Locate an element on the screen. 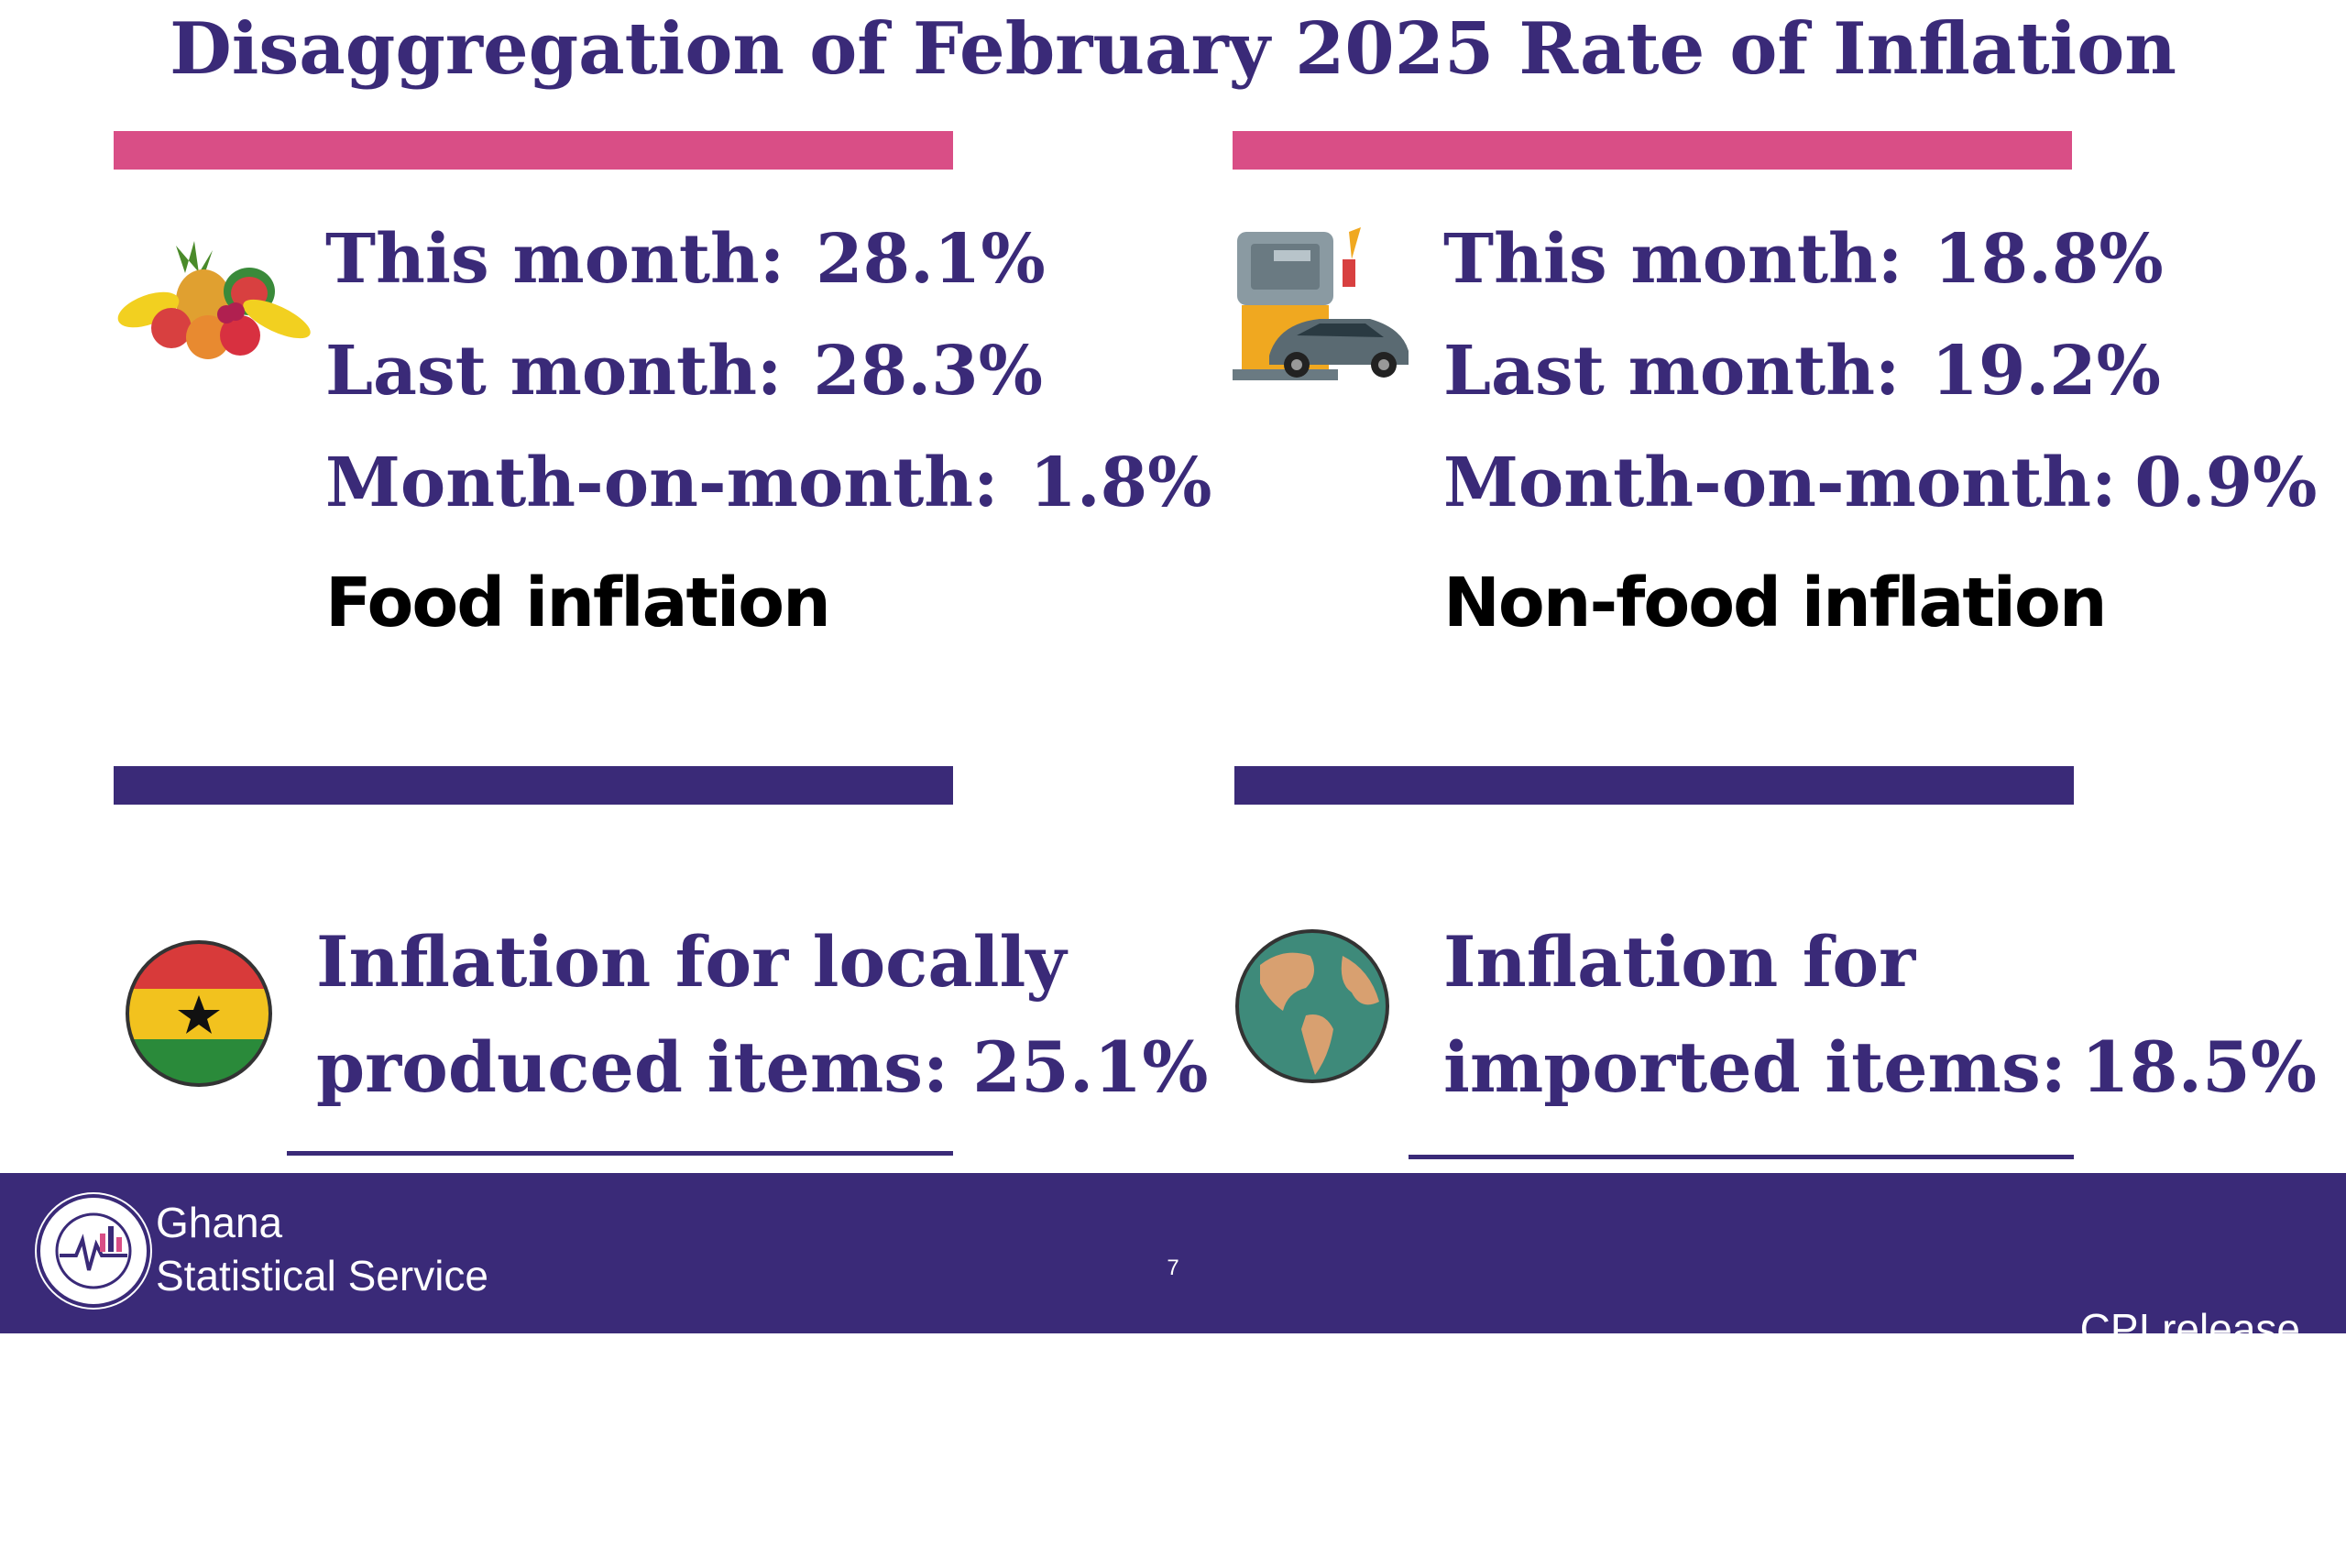 The image size is (2346, 1568). nonfood-section-bar is located at coordinates (1652, 150).